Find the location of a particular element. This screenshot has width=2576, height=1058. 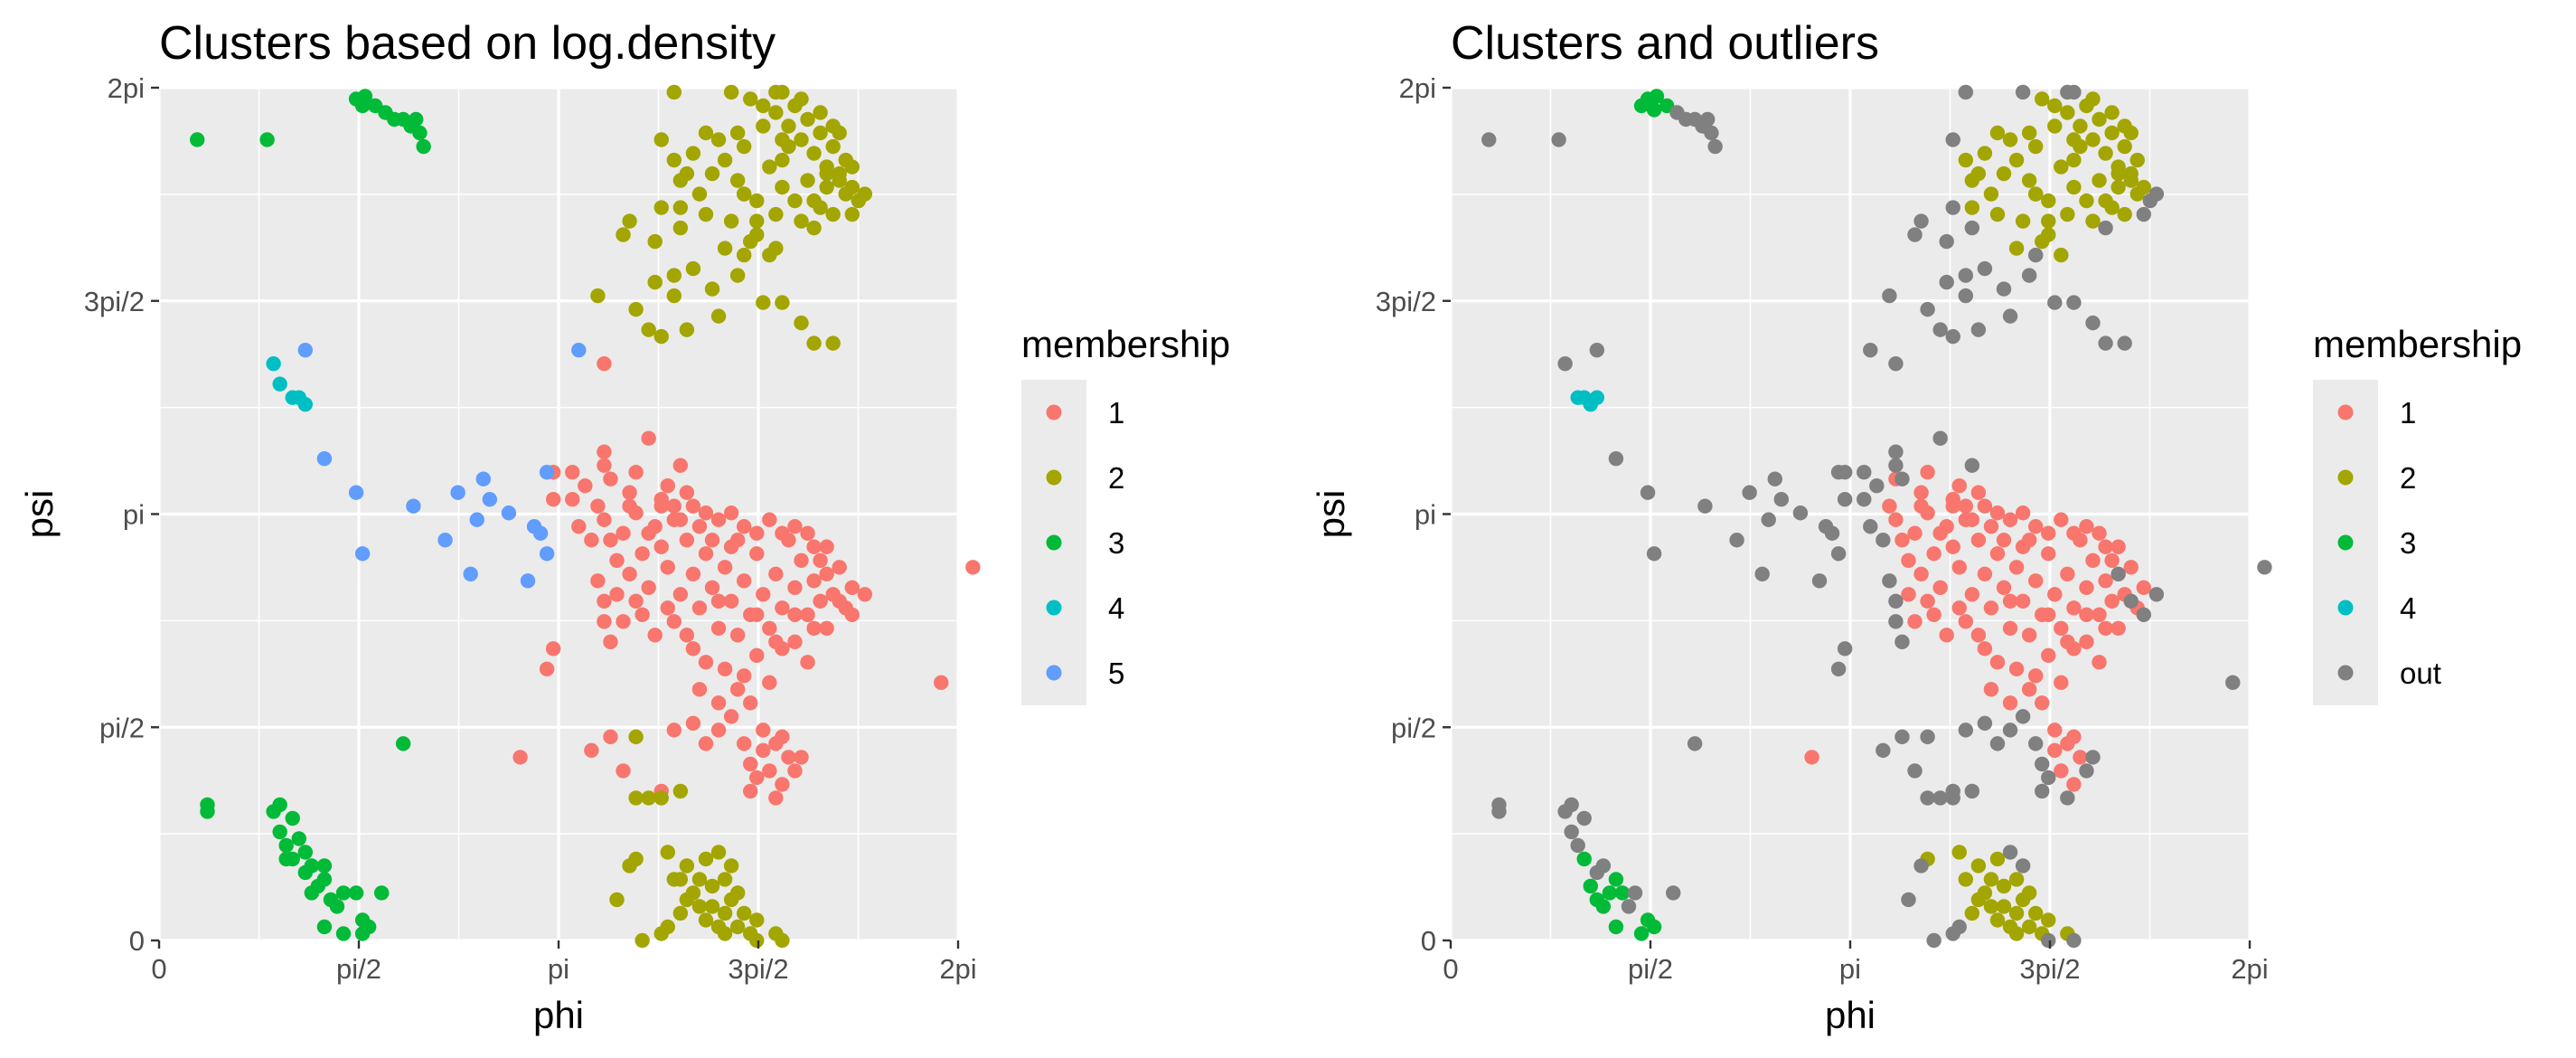

legend-label-3: 3 is located at coordinates (2408, 543).